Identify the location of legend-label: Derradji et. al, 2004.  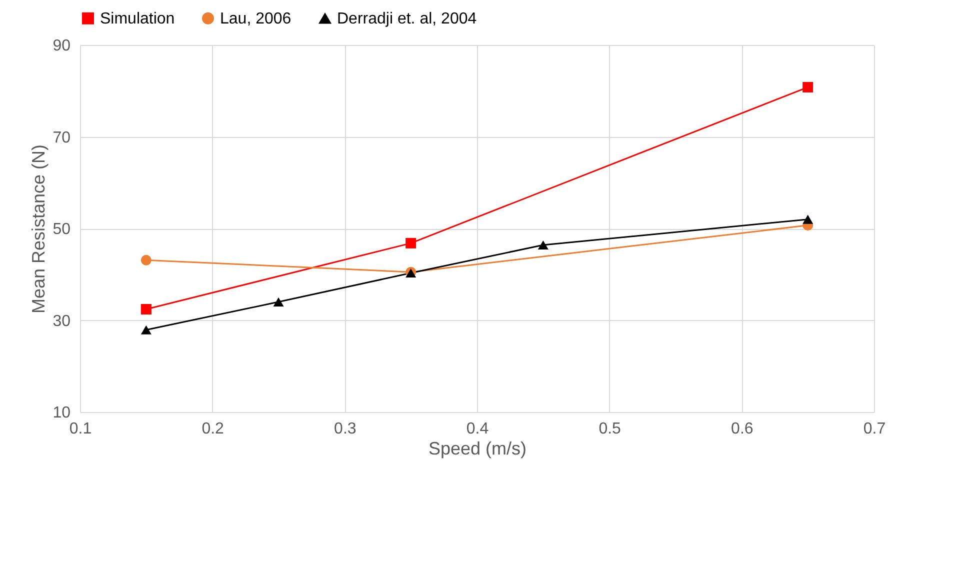
(407, 19).